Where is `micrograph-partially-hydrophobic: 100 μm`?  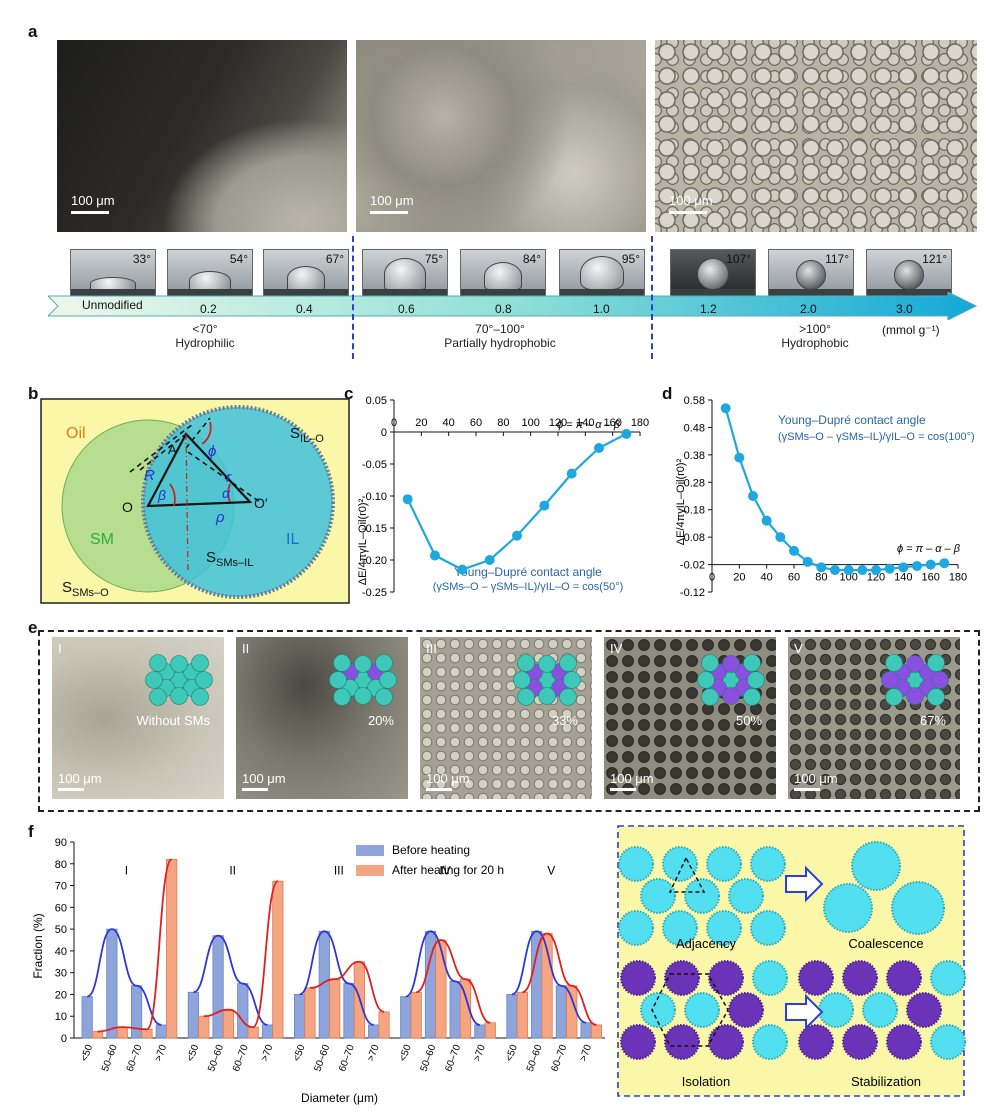
micrograph-partially-hydrophobic: 100 μm is located at coordinates (501, 136).